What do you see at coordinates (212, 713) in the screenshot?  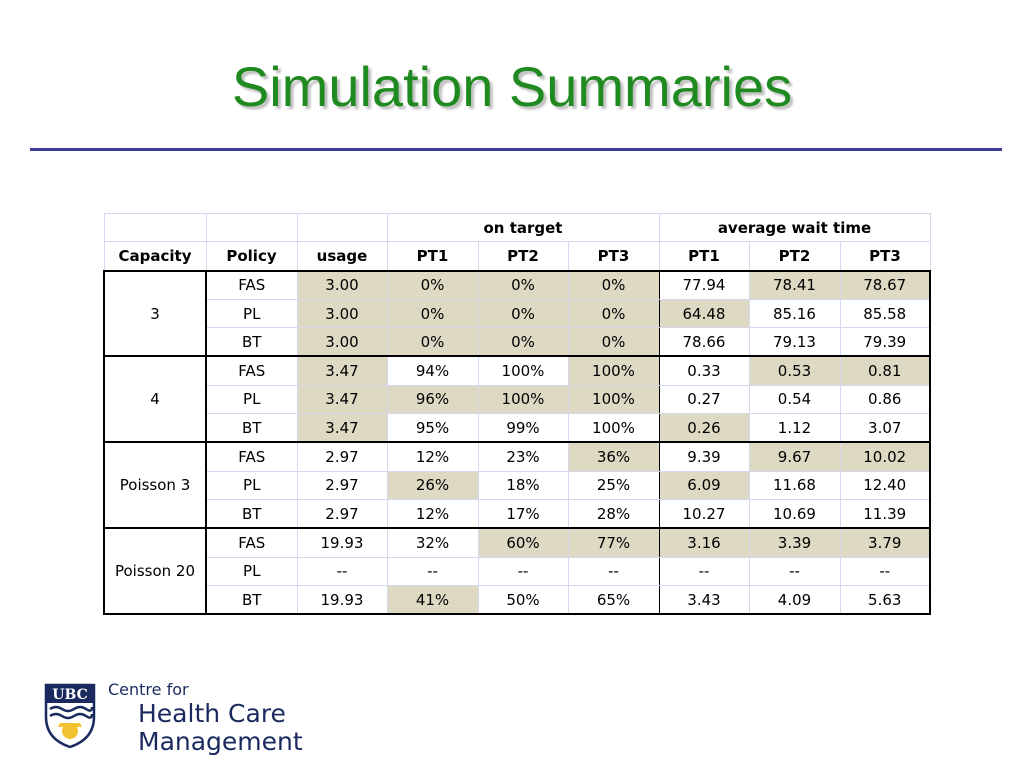 I see `logo-line-2: Health Care` at bounding box center [212, 713].